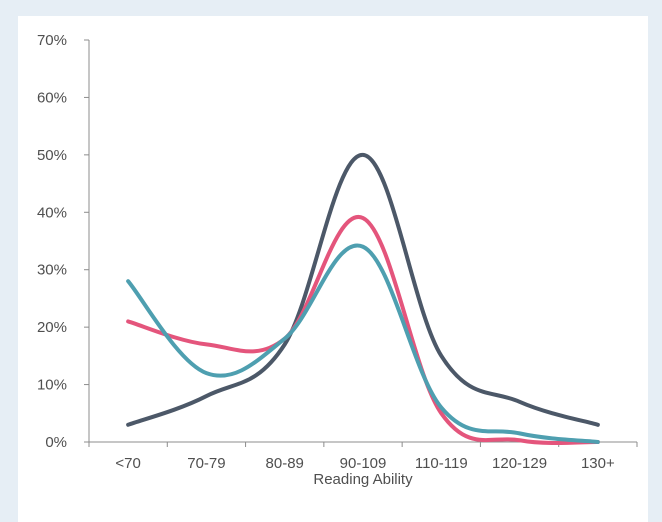  What do you see at coordinates (63, 241) in the screenshot?
I see `y-axis-ticks: 0% 10% 20% 30% 40% 50% 60% 70%` at bounding box center [63, 241].